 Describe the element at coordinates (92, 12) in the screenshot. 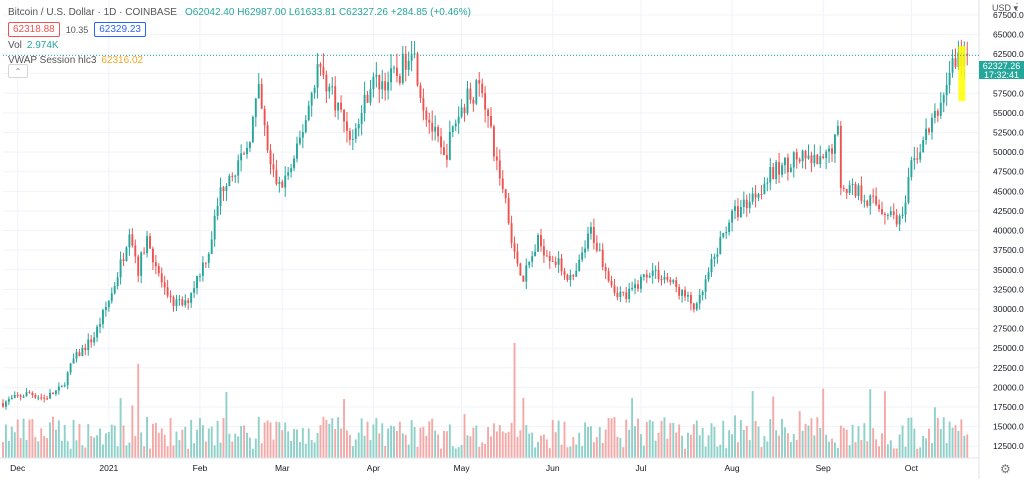

I see `symbol-title: Bitcoin / U.S. Dollar · 1D · COINBASE` at that location.